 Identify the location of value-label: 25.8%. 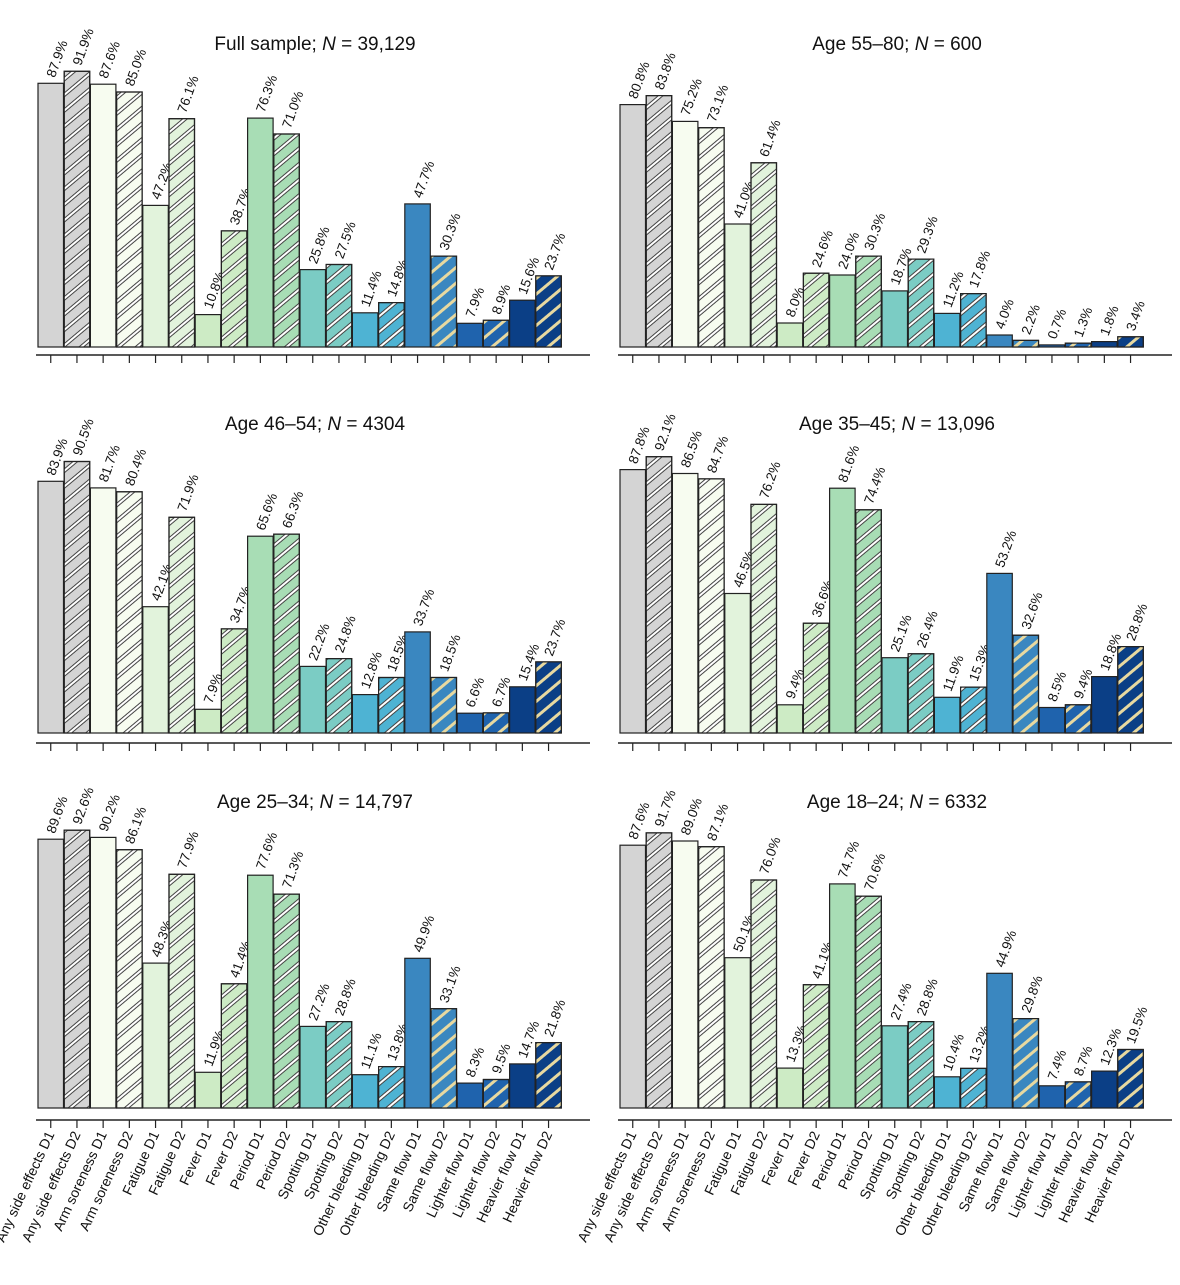
(318, 245).